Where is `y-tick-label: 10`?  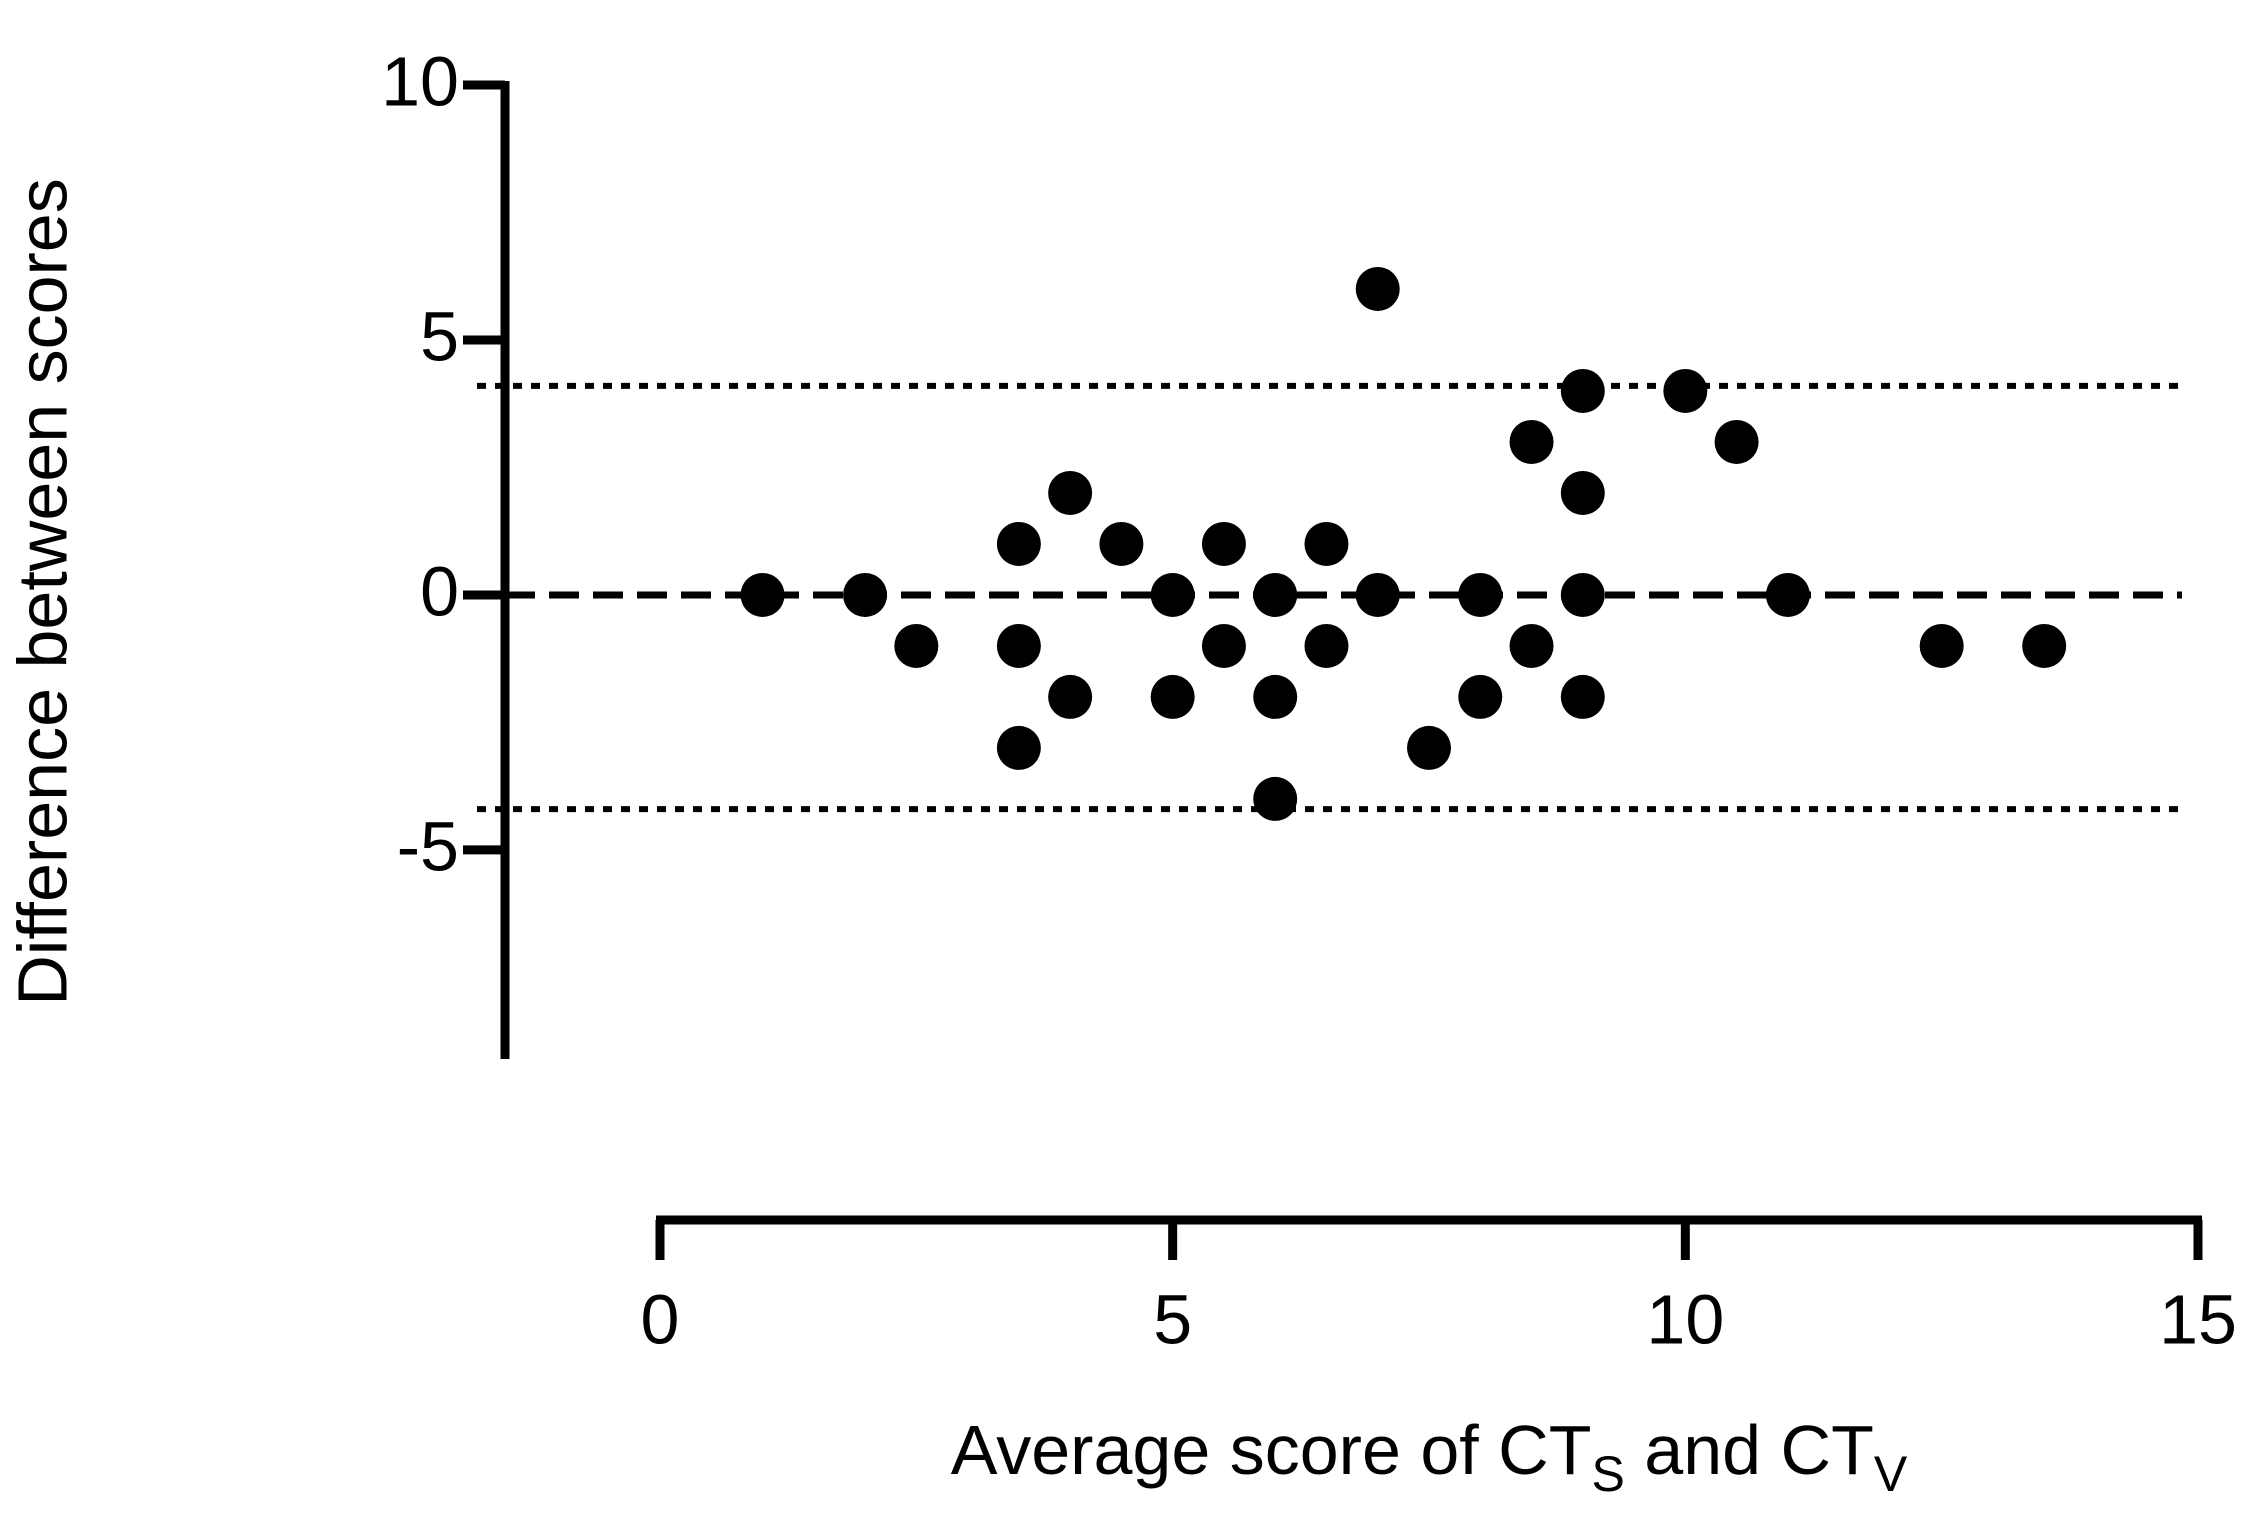 y-tick-label: 10 is located at coordinates (420, 81).